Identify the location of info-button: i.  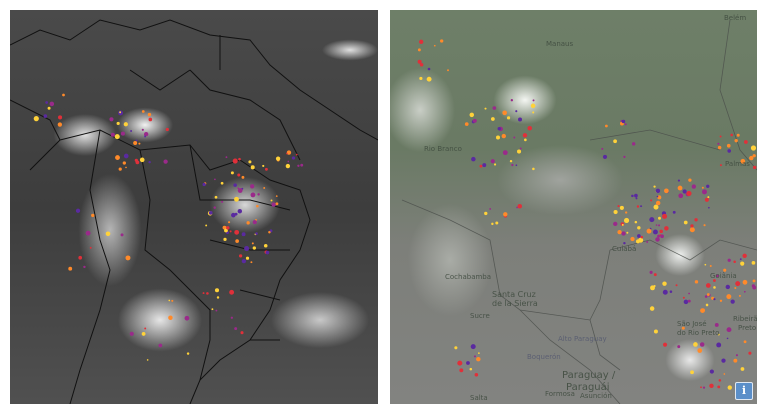
(744, 391).